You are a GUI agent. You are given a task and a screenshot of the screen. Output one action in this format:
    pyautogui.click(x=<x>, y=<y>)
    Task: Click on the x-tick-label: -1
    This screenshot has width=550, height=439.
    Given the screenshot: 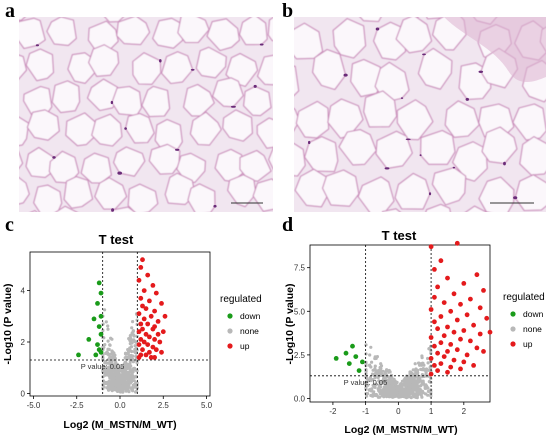 What is the action you would take?
    pyautogui.click(x=366, y=411)
    